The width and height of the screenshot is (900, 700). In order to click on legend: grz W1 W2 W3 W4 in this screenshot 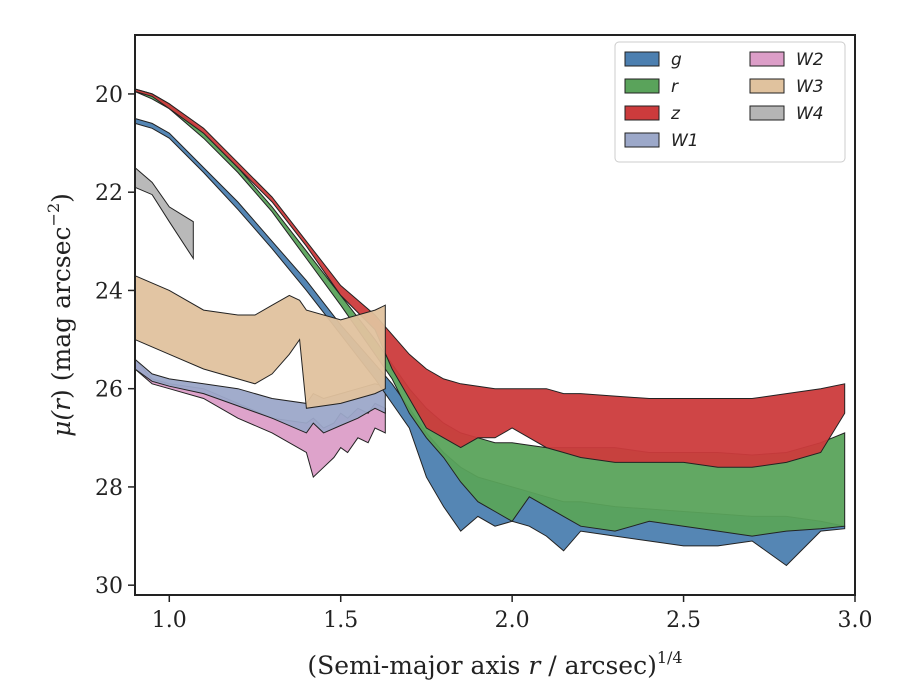, I will do `click(730, 102)`.